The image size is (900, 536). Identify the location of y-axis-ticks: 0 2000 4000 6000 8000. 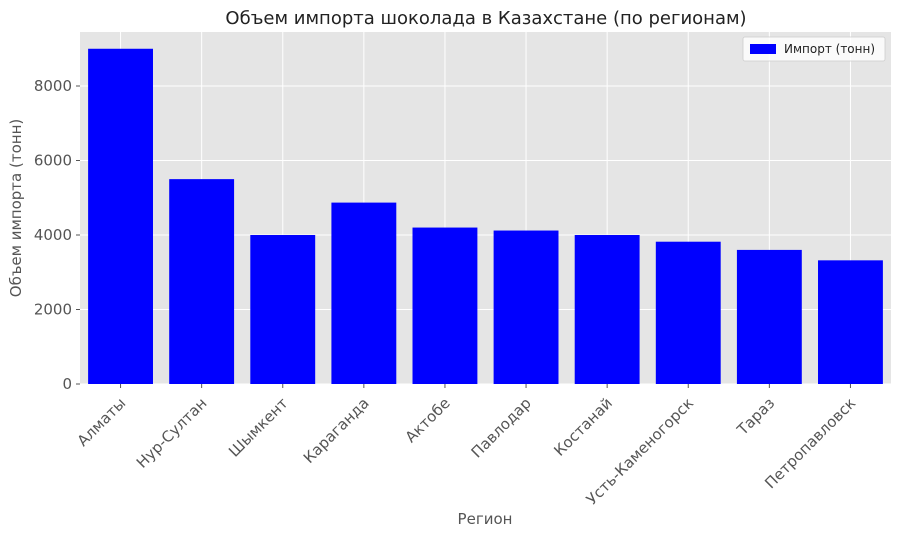
(57, 235).